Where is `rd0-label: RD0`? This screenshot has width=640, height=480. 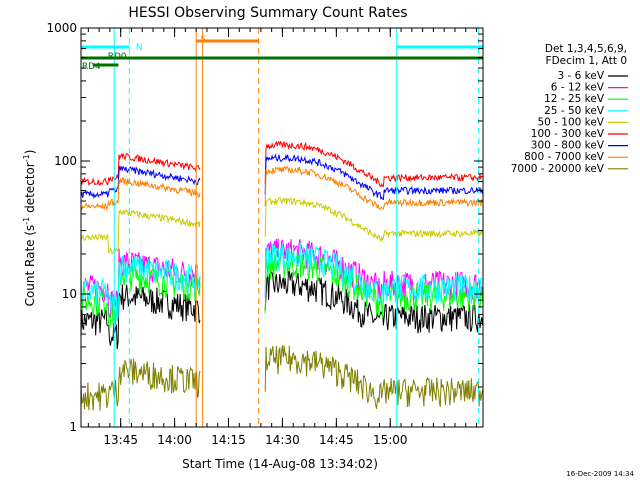
rd0-label: RD0 is located at coordinates (117, 57).